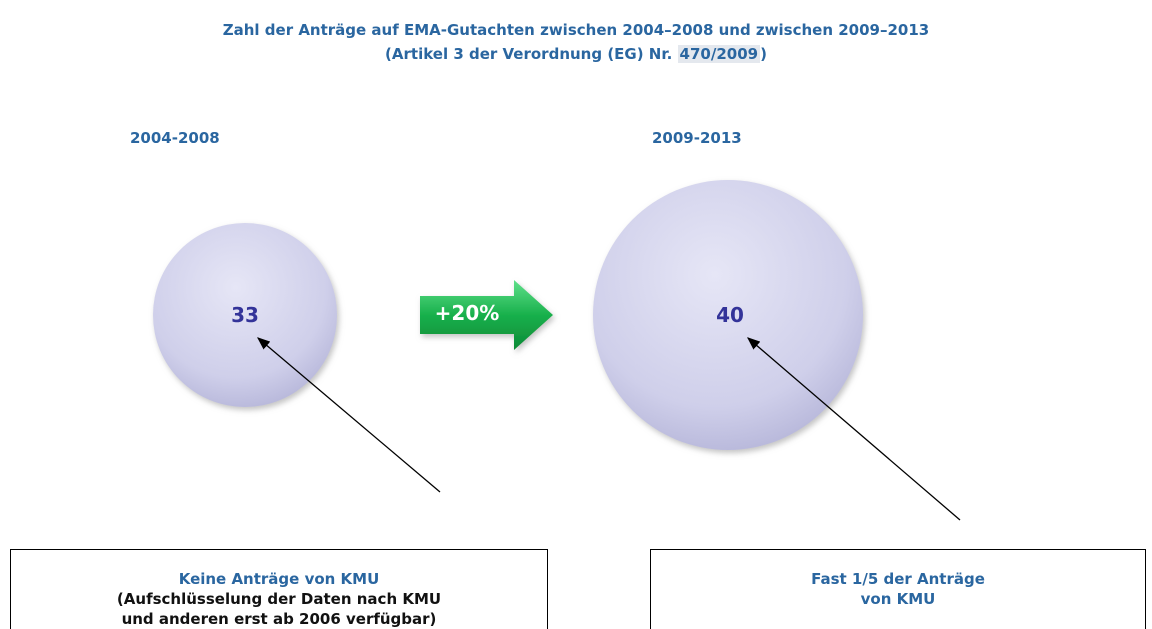  I want to click on title-text: ), so click(763, 54).